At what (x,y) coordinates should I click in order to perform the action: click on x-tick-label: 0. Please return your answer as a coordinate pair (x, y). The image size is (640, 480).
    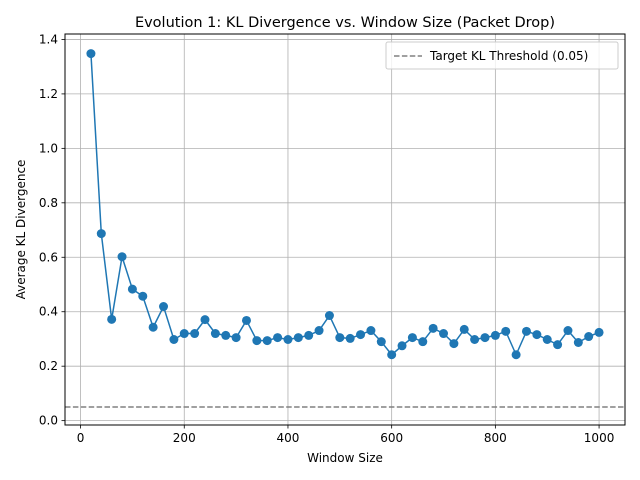
    Looking at the image, I should click on (81, 438).